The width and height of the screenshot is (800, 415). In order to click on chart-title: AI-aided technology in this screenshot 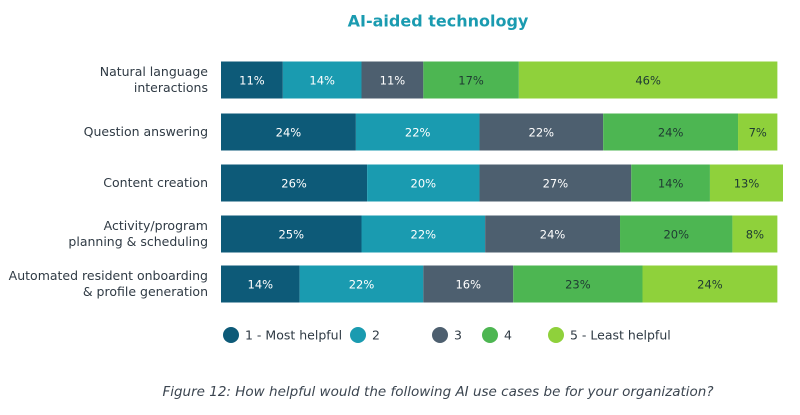, I will do `click(438, 21)`.